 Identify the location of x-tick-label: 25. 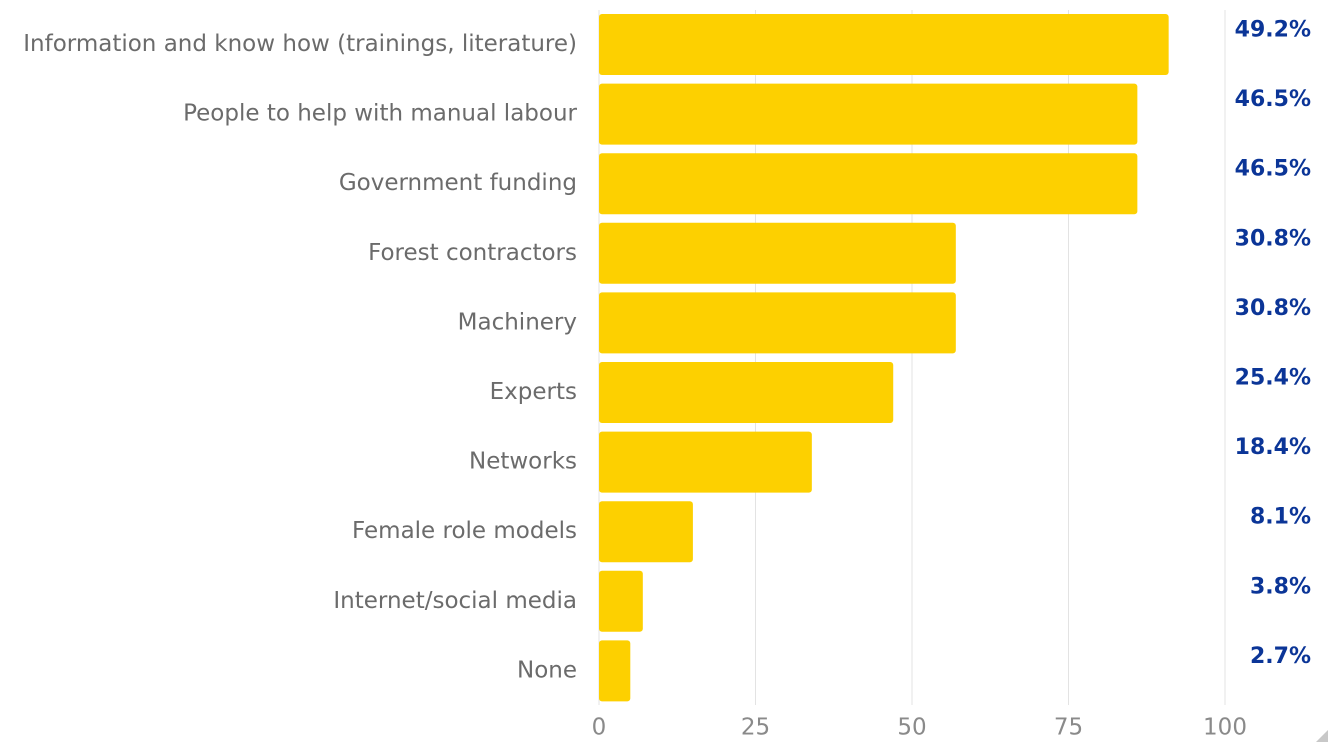
(755, 728).